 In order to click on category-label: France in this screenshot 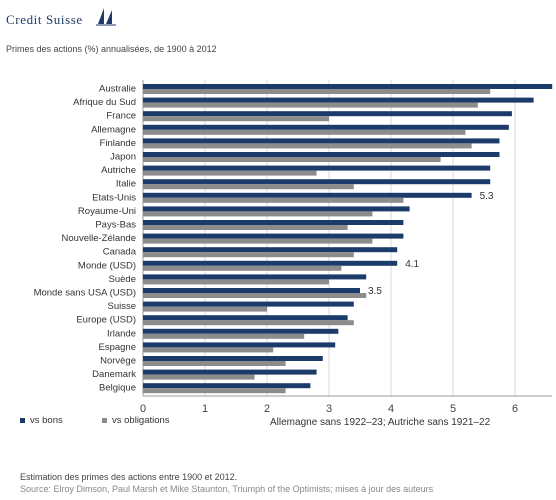, I will do `click(121, 116)`.